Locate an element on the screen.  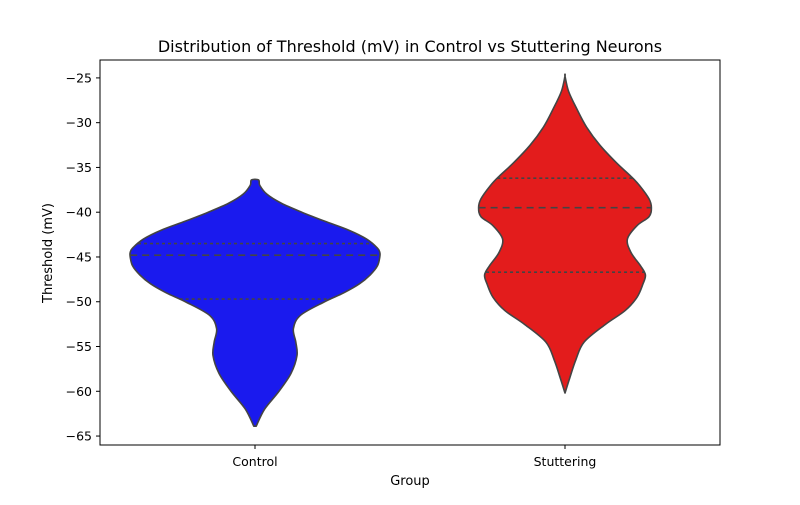
y-axis-title: Threshold (mV) is located at coordinates (48, 253).